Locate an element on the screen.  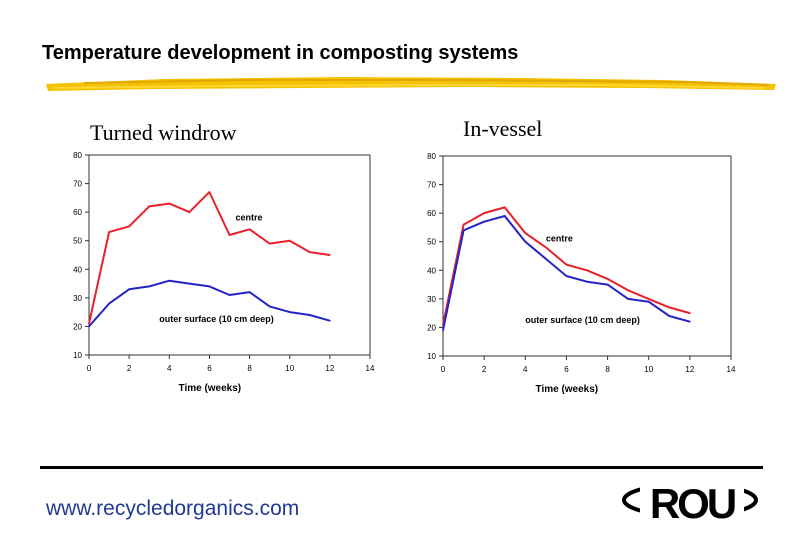
rou-logo: ROU is located at coordinates (690, 503).